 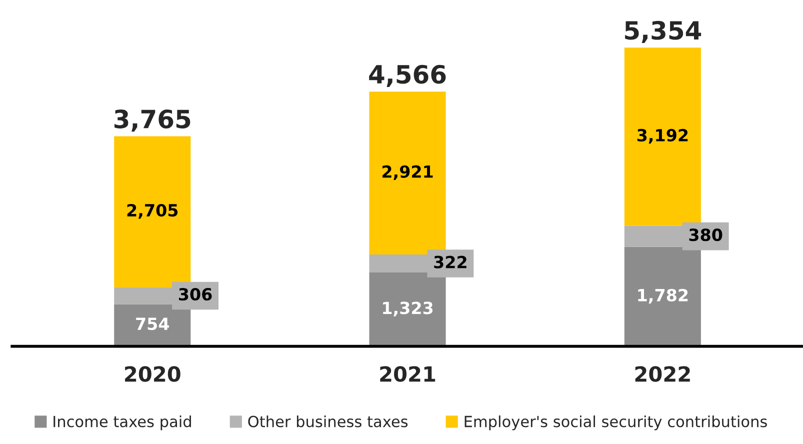 I want to click on data-label: 2,921, so click(x=407, y=172).